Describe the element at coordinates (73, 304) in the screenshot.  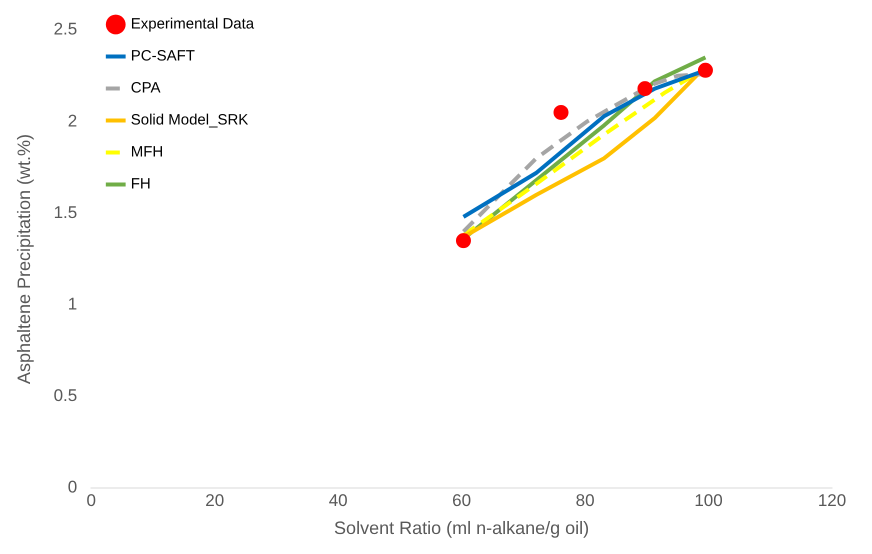
I see `y-tick-label: 1` at that location.